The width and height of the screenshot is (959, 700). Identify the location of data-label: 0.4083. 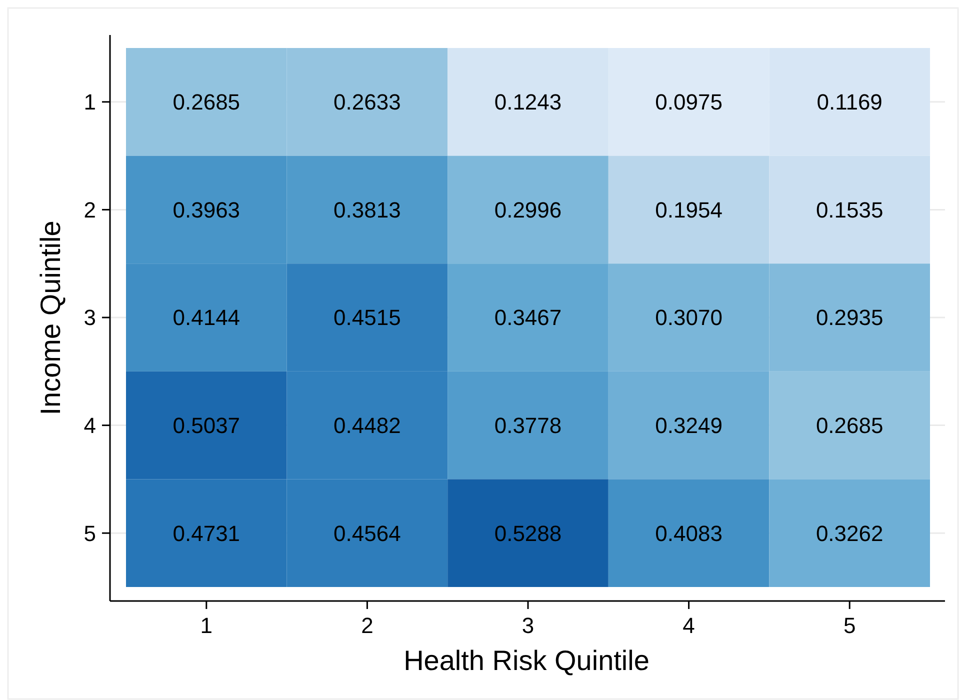
(688, 533).